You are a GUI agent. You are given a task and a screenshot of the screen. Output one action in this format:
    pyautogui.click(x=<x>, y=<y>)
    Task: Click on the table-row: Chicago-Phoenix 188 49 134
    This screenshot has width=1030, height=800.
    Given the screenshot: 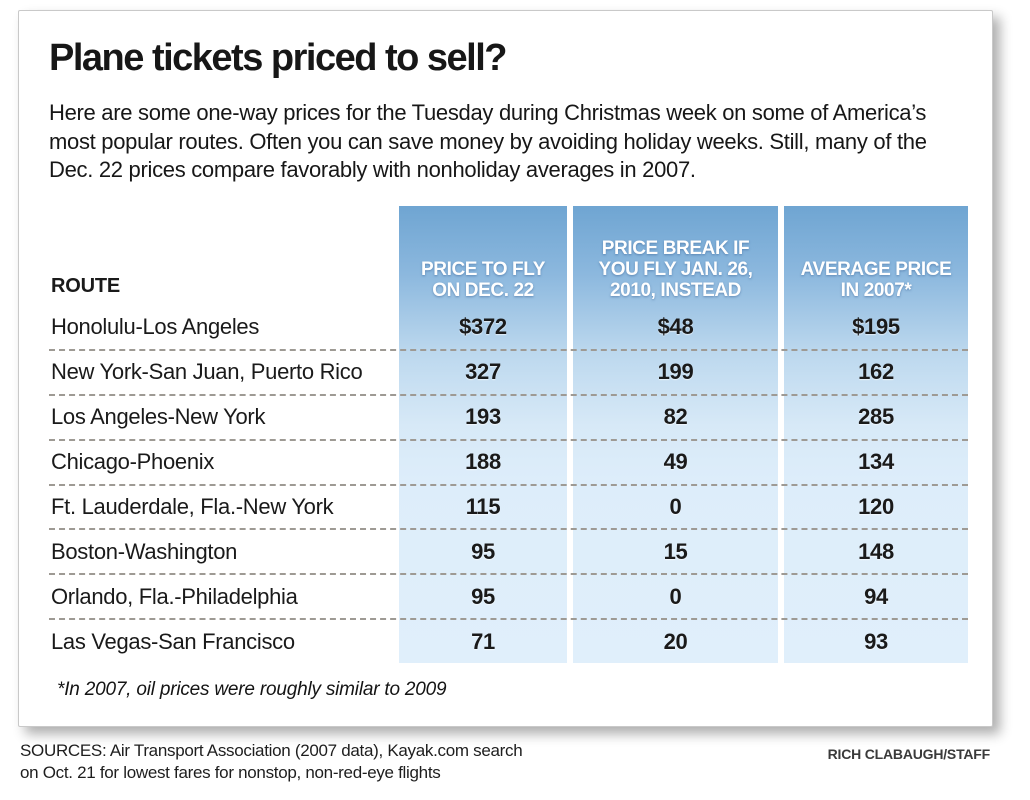 What is the action you would take?
    pyautogui.click(x=508, y=461)
    